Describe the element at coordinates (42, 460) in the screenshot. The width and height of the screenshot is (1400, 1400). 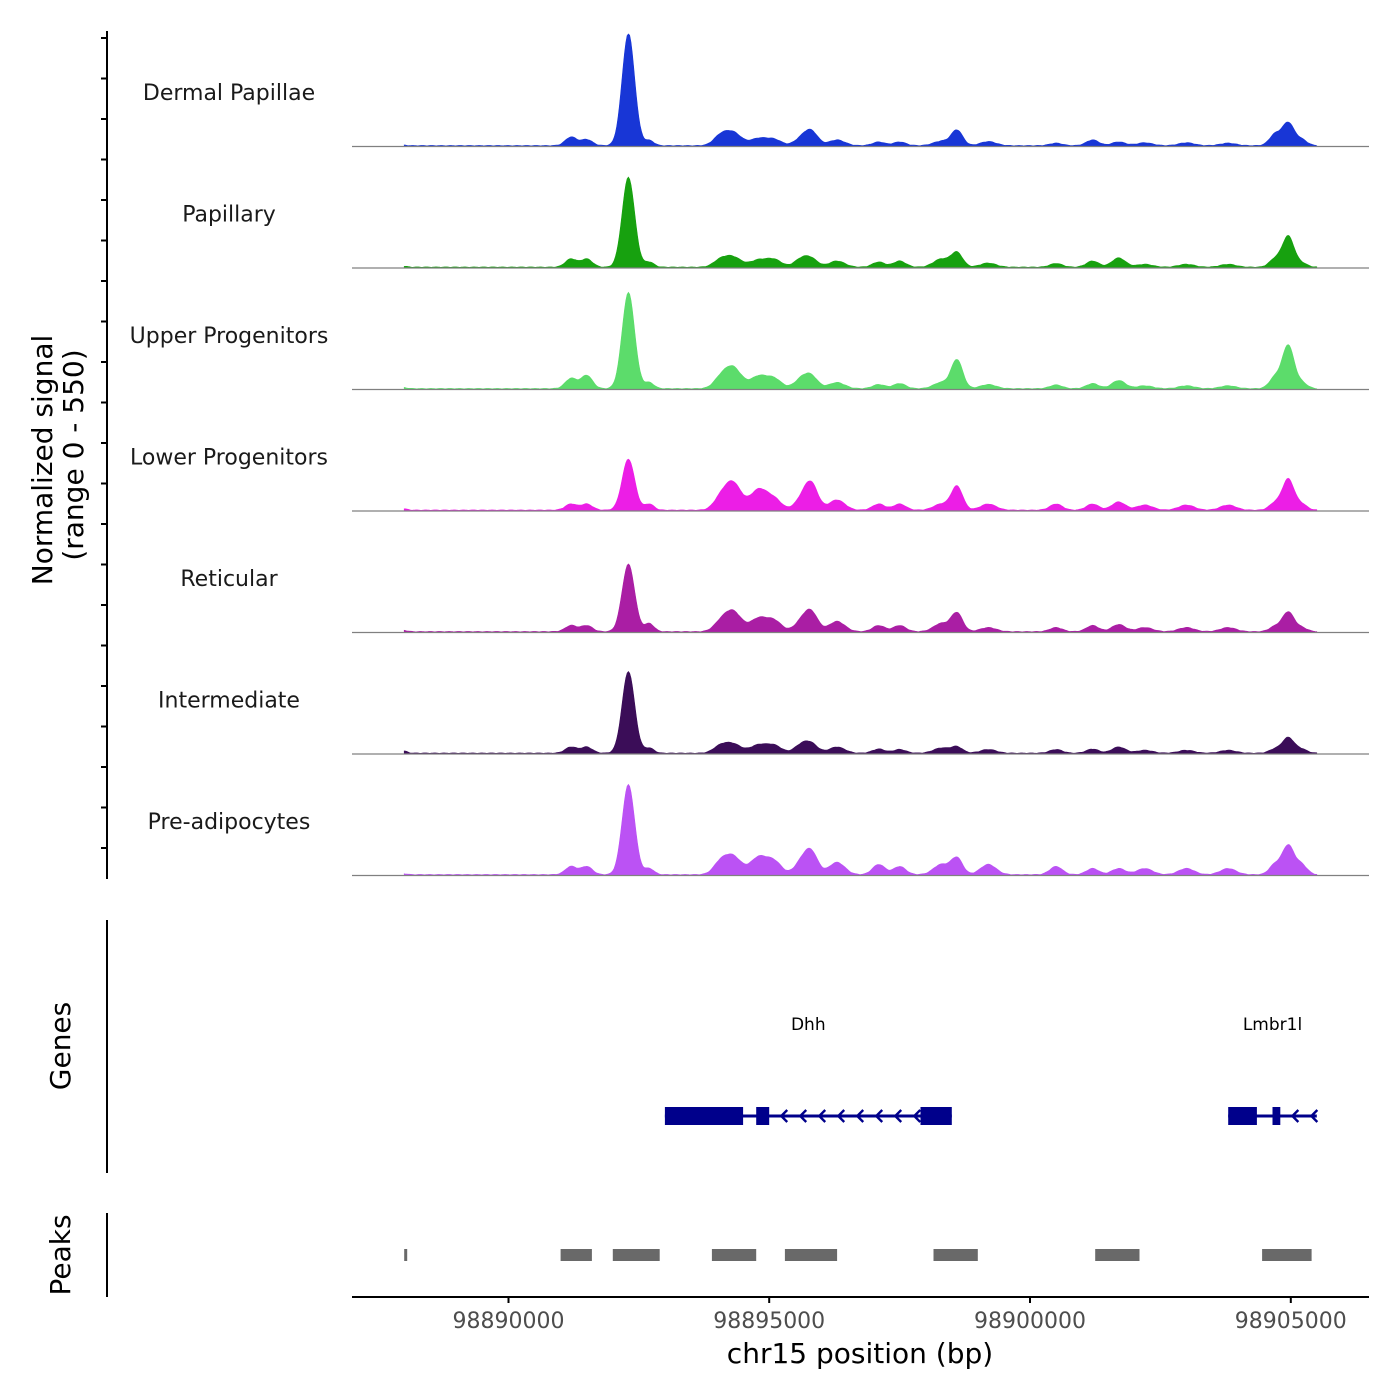
I see `y-axis-title-line1: Normalized signal` at that location.